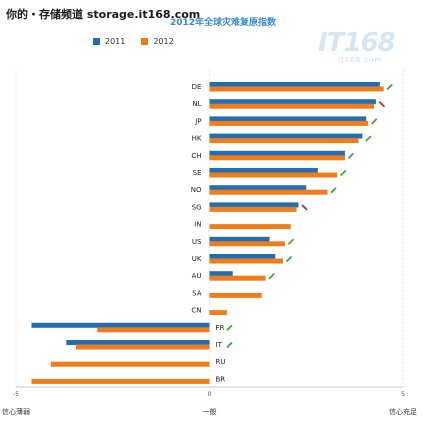 This screenshot has height=424, width=435. Describe the element at coordinates (304, 207) in the screenshot. I see `trend-down-sg-icon` at that location.